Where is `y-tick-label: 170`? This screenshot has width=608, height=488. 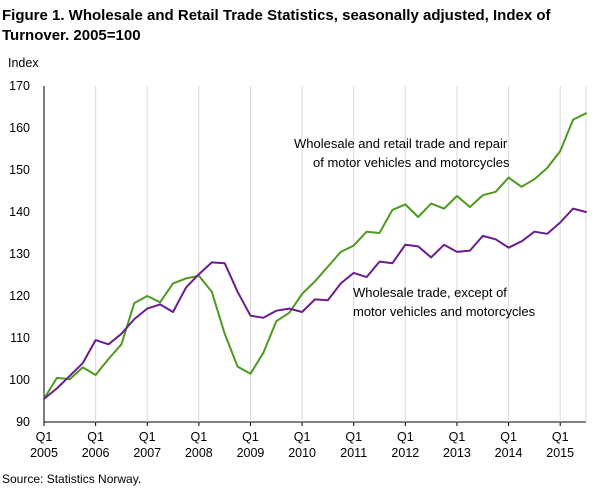 y-tick-label: 170 is located at coordinates (19, 86).